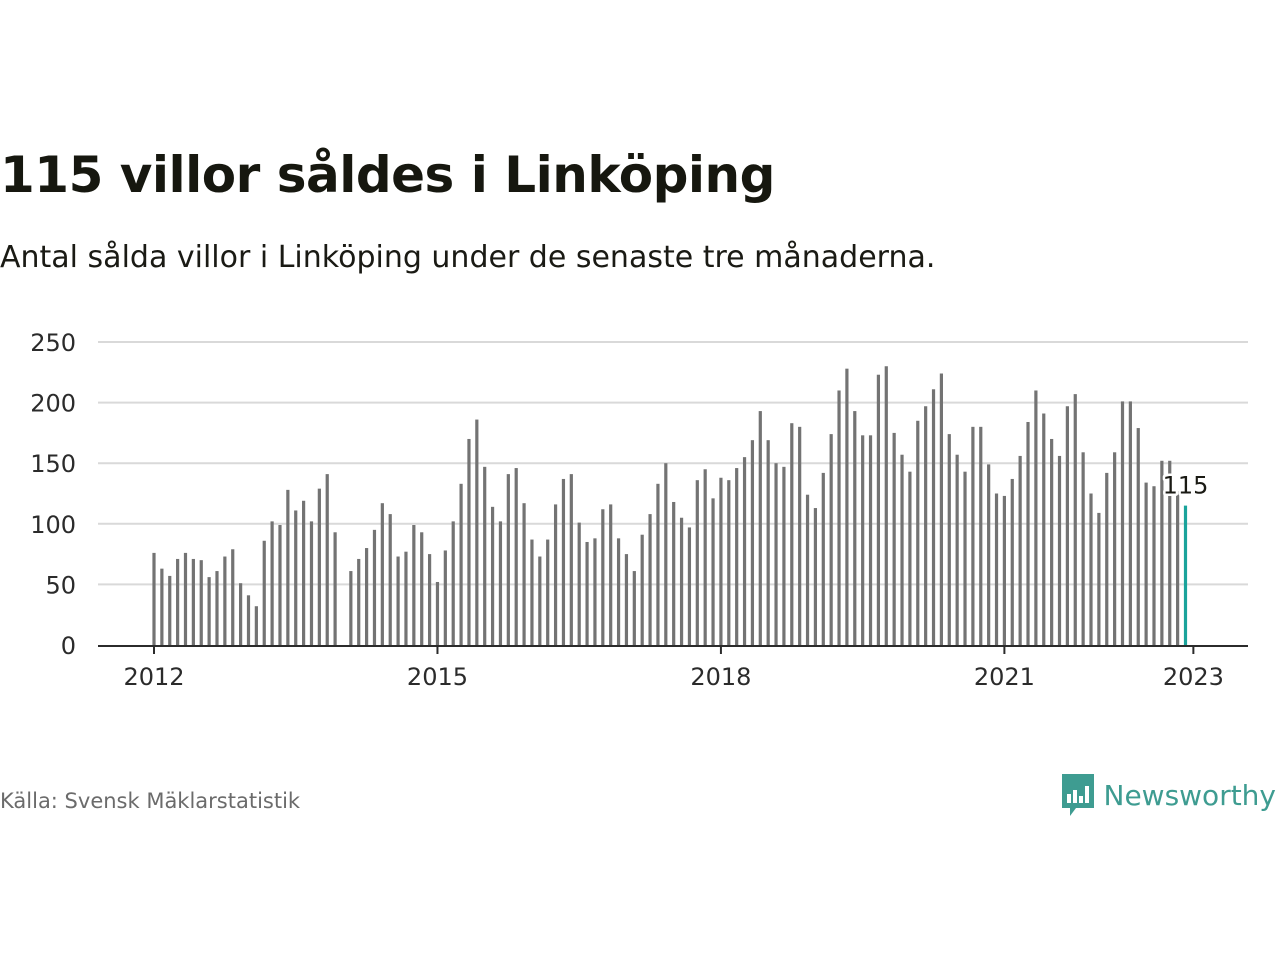  What do you see at coordinates (1190, 795) in the screenshot?
I see `brand-name: Newsworthy` at bounding box center [1190, 795].